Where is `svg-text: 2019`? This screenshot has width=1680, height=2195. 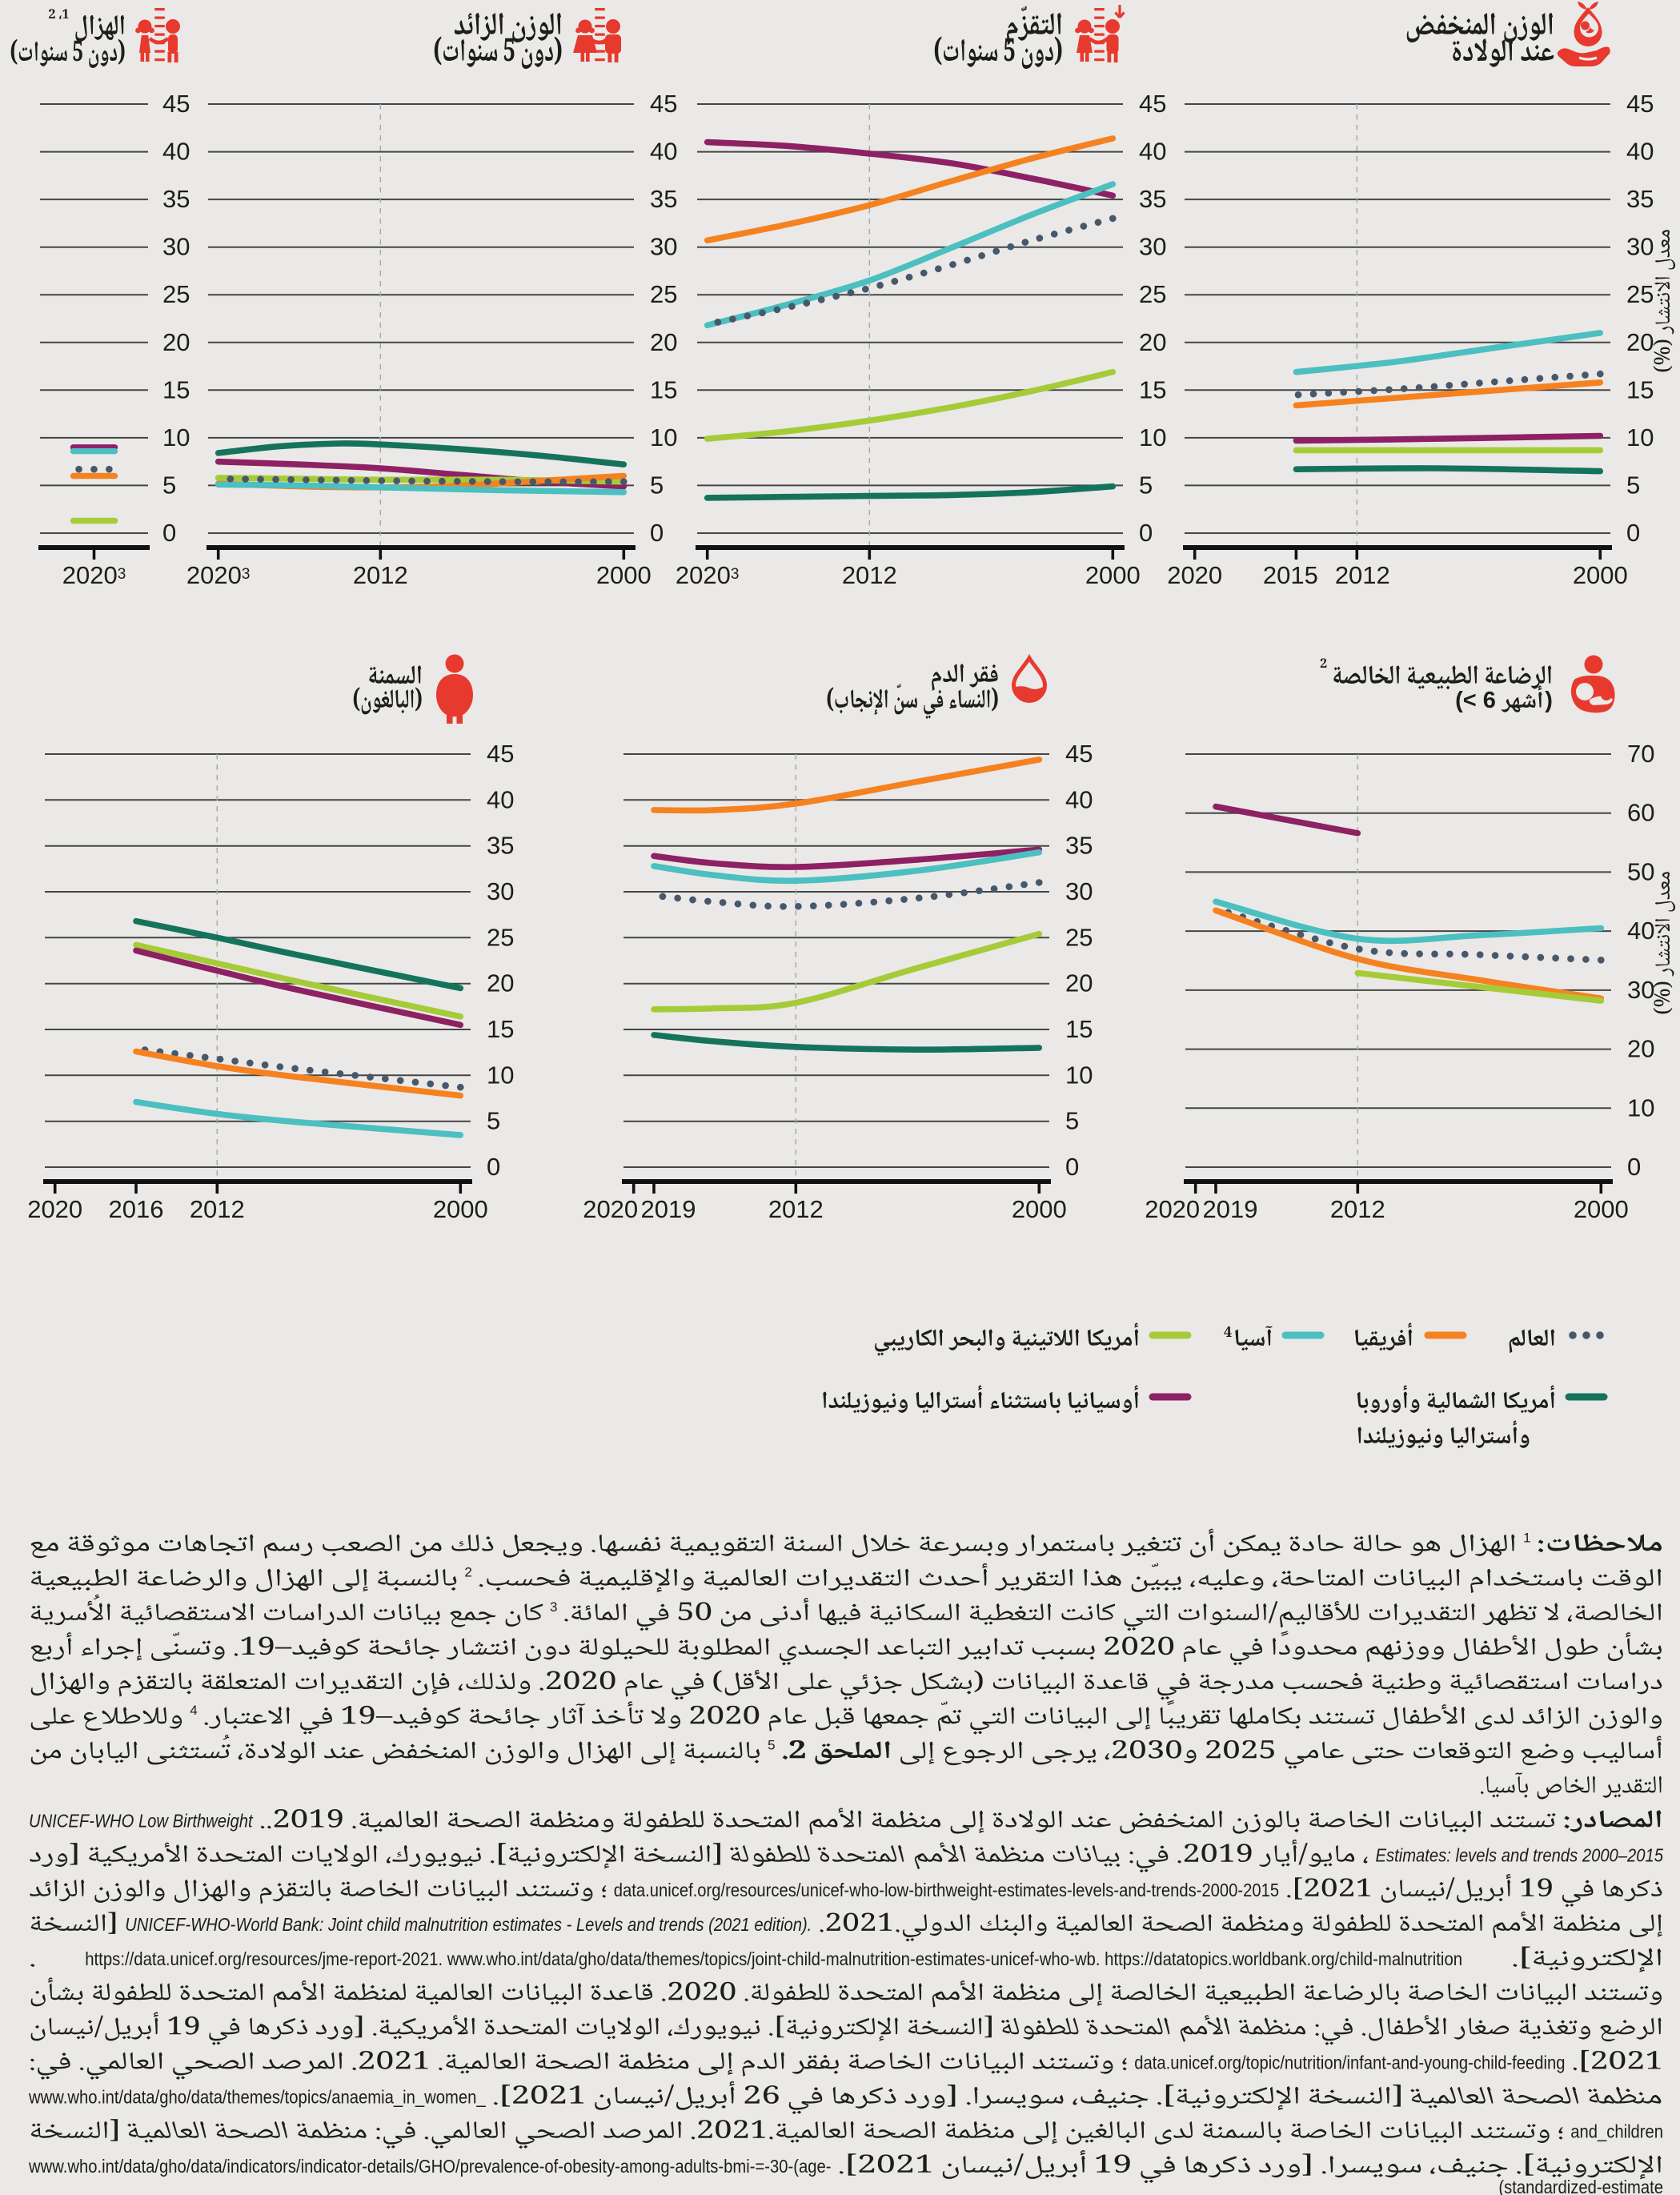
svg-text: 2019 is located at coordinates (1230, 1209).